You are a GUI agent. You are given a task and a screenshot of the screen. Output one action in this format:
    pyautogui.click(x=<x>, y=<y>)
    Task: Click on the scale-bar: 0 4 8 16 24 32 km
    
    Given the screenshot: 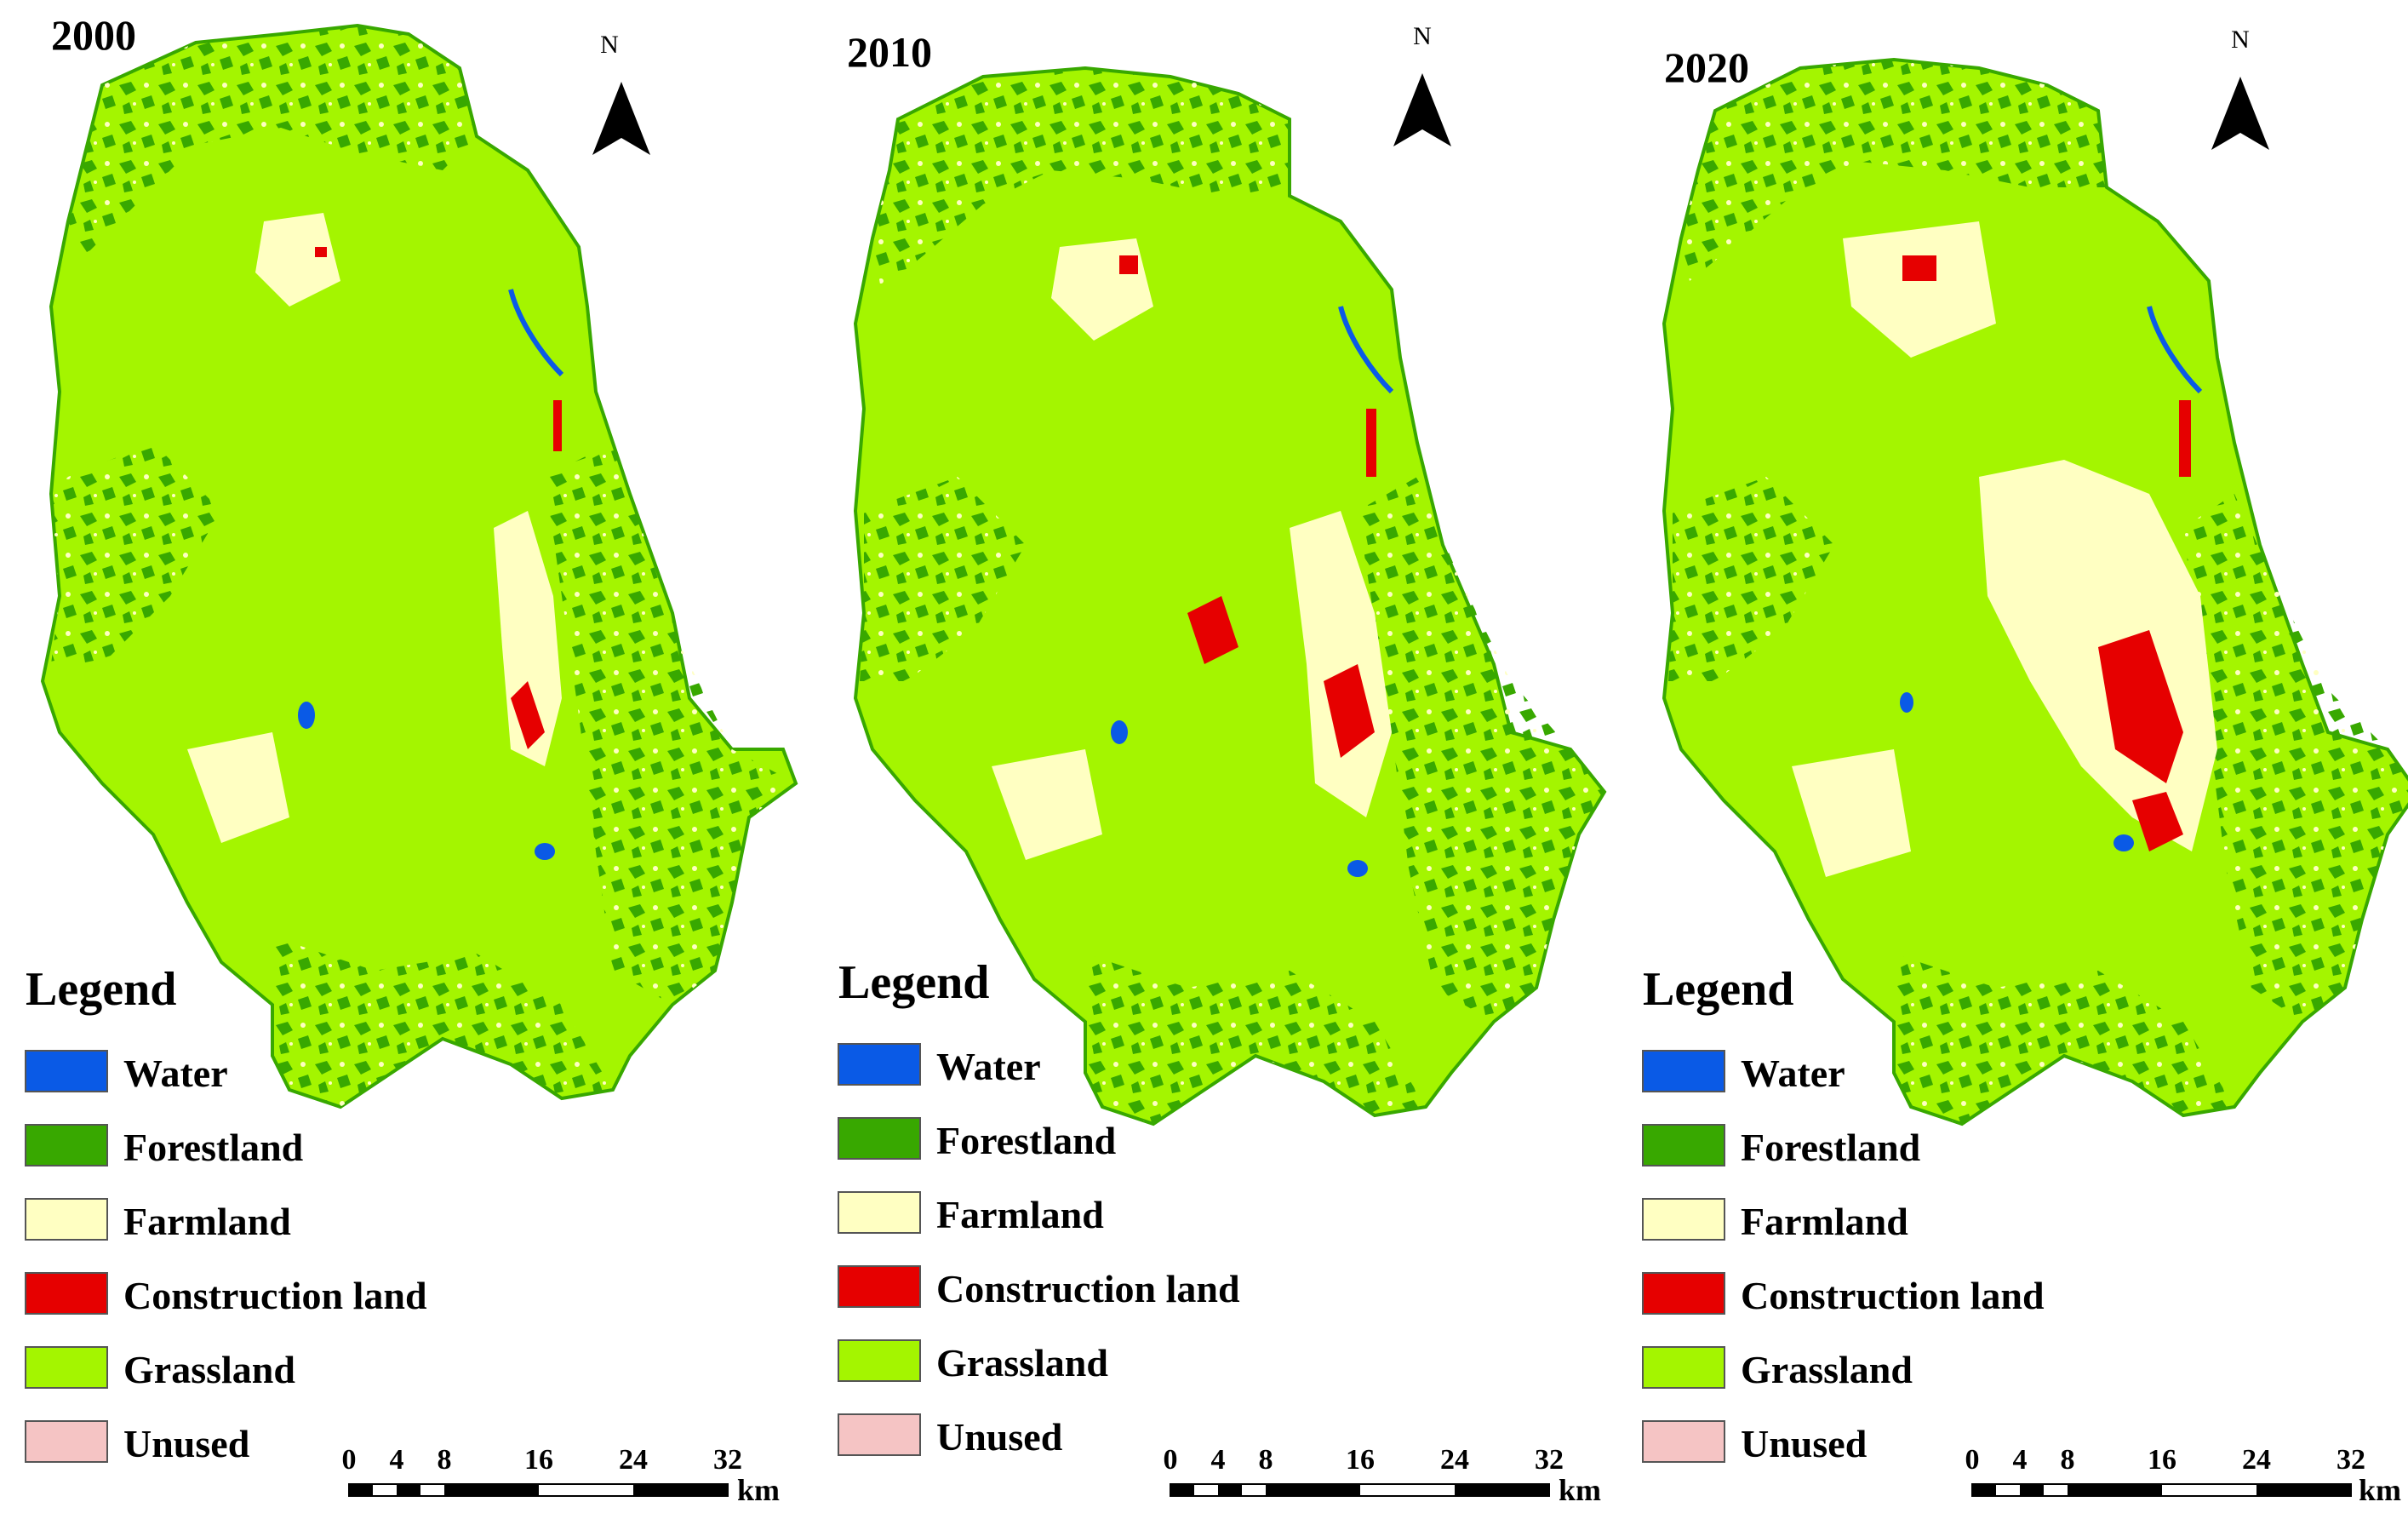 What is the action you would take?
    pyautogui.click(x=1383, y=1475)
    